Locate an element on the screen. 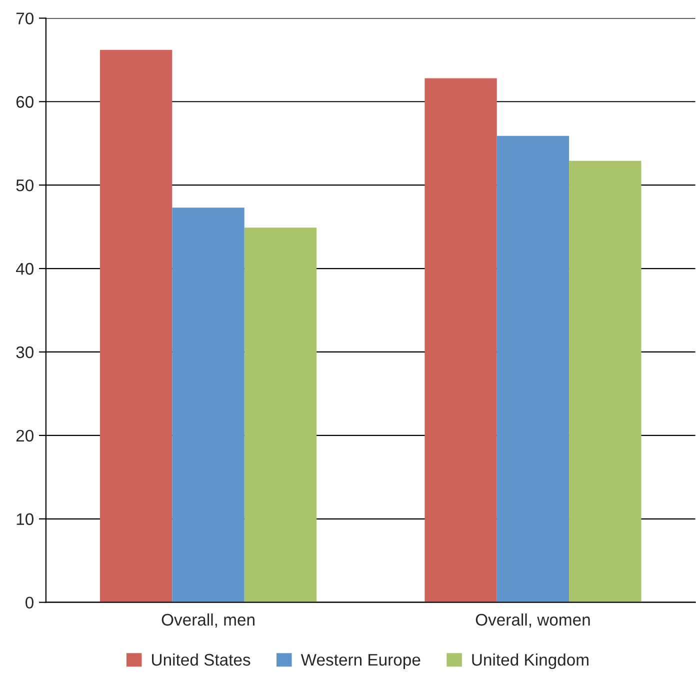 Image resolution: width=696 pixels, height=673 pixels. y-tick-label: 60 is located at coordinates (25, 102).